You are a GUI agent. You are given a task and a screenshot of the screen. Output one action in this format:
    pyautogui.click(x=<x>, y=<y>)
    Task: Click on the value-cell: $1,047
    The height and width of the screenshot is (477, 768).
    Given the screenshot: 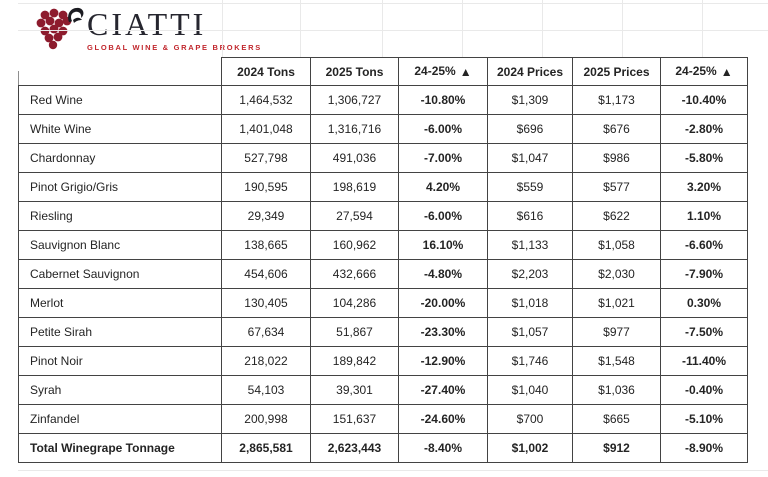 What is the action you would take?
    pyautogui.click(x=530, y=158)
    